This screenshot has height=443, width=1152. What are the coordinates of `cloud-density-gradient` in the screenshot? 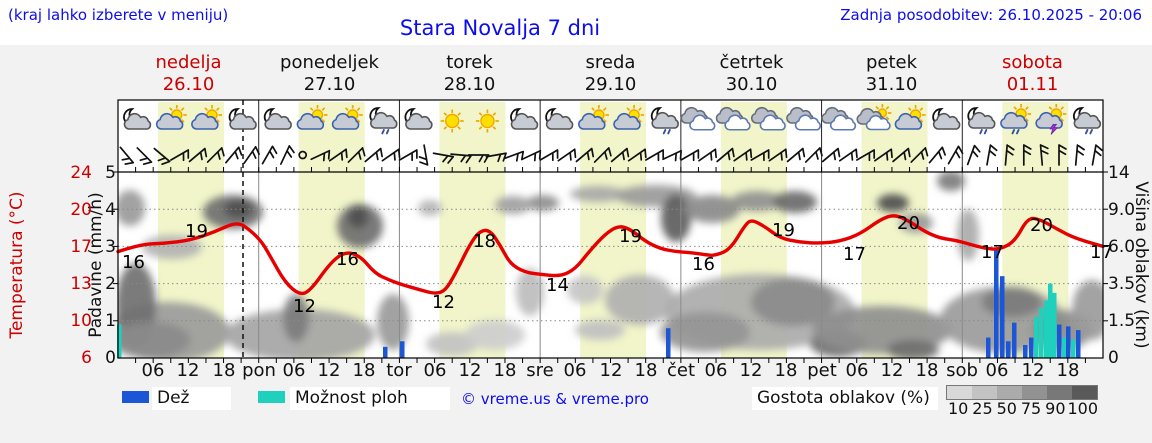 It's located at (1022, 392).